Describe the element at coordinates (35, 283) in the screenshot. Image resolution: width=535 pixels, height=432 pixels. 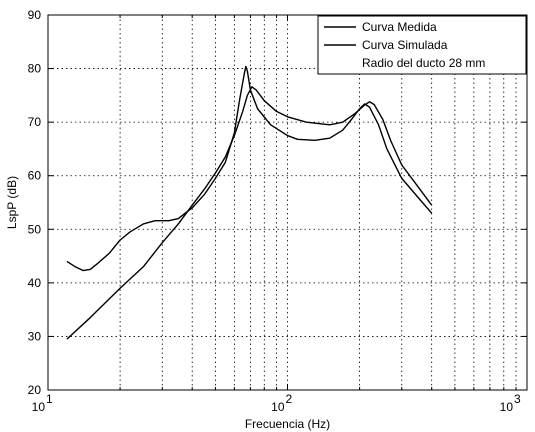
I see `y-tick-label: 40` at that location.